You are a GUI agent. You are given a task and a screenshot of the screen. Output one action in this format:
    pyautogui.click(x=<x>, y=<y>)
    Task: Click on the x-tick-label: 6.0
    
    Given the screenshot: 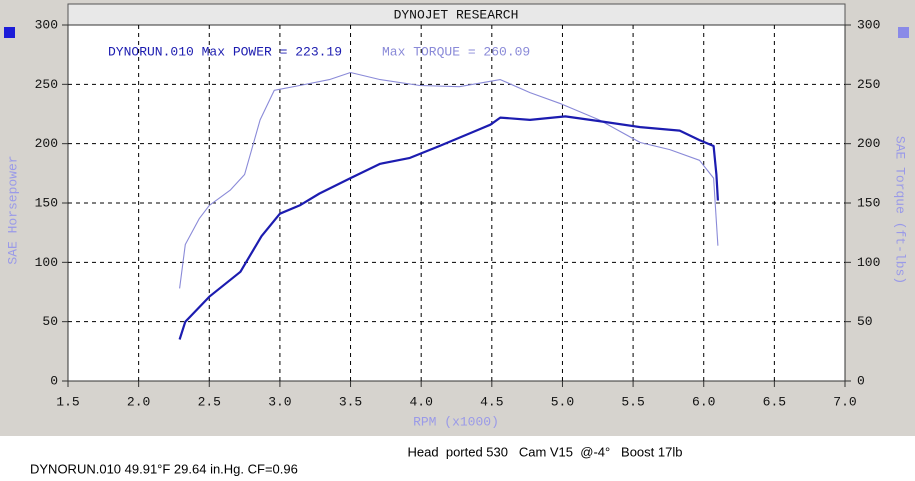 What is the action you would take?
    pyautogui.click(x=703, y=401)
    